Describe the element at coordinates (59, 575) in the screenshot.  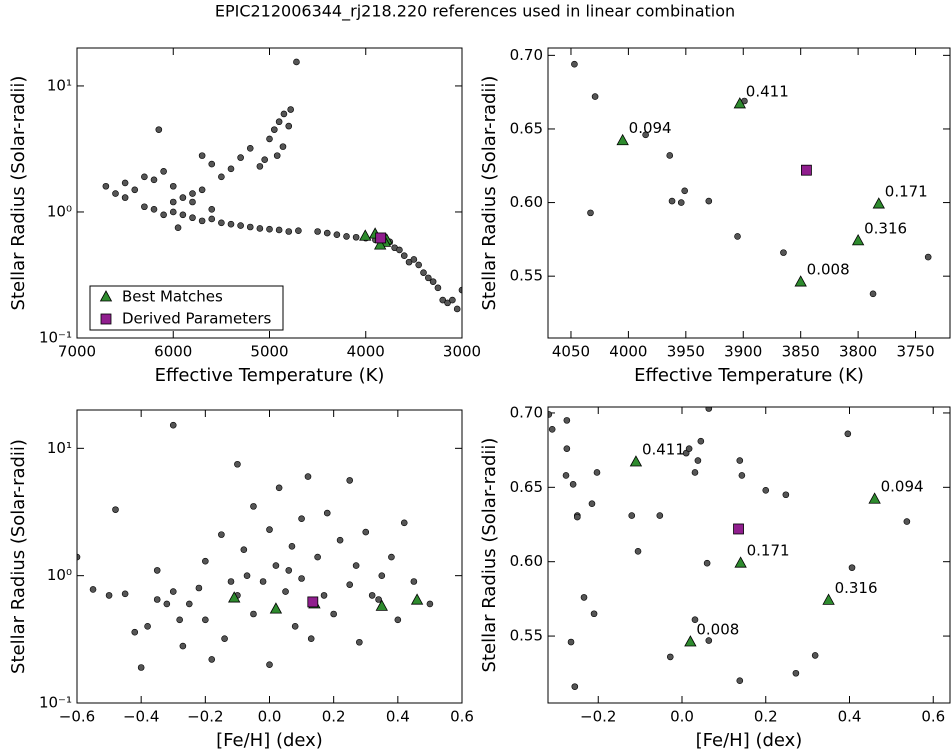
I see `y-tick-label: 10⁰` at that location.